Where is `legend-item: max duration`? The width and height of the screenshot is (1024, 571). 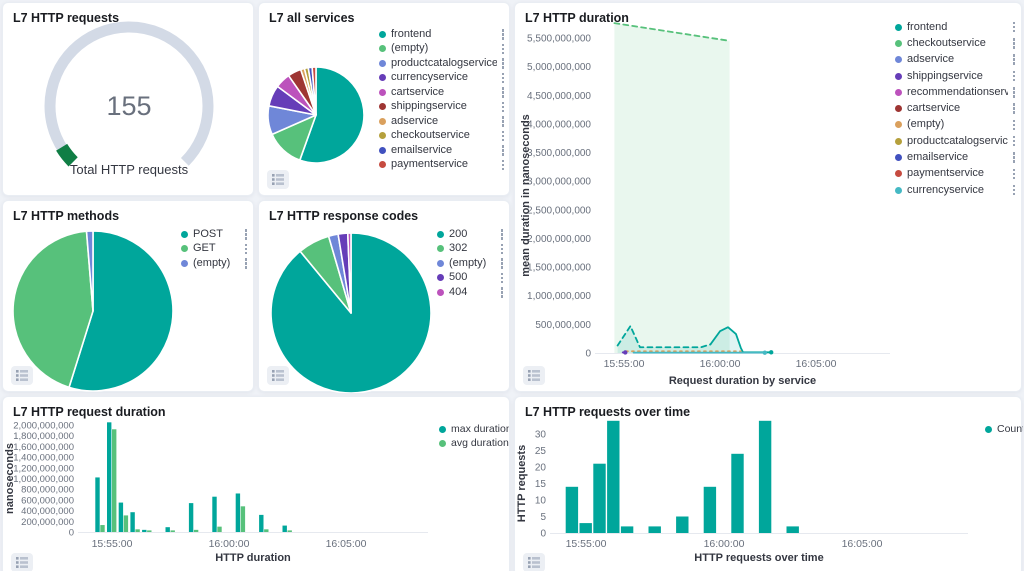 legend-item: max duration is located at coordinates (474, 429).